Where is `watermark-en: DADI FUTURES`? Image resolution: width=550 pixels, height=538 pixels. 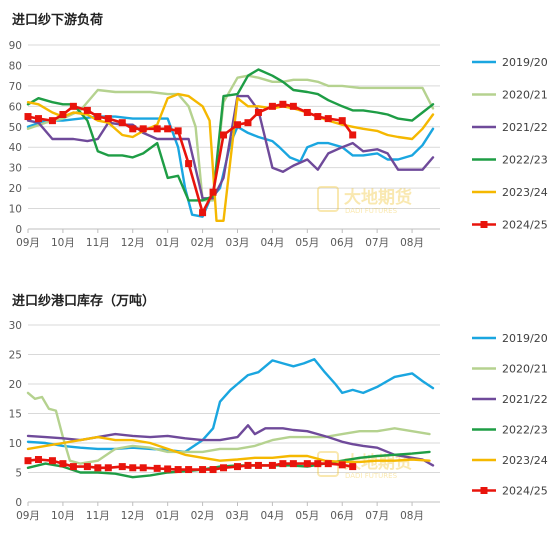 watermark-en: DADI FUTURES is located at coordinates (371, 211).